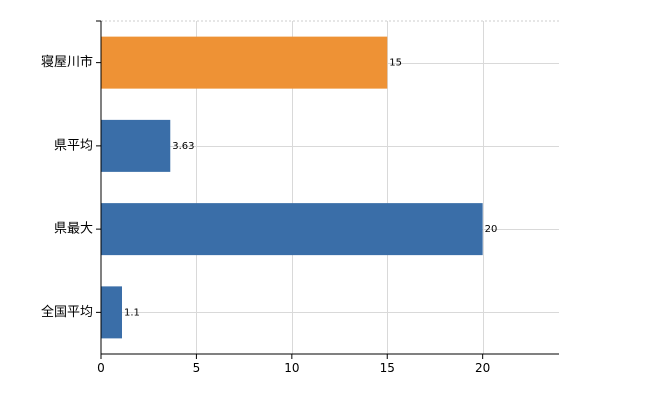  What do you see at coordinates (291, 368) in the screenshot?
I see `x-tick-label: 10` at bounding box center [291, 368].